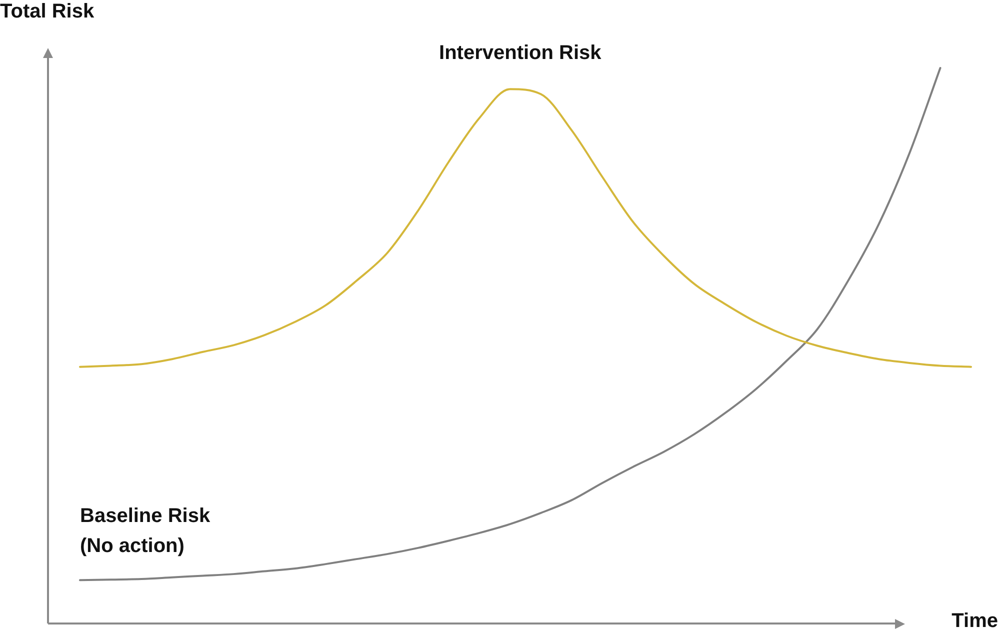 This screenshot has width=1000, height=632. What do you see at coordinates (145, 531) in the screenshot?
I see `series-label: Baseline Risk (No action)` at bounding box center [145, 531].